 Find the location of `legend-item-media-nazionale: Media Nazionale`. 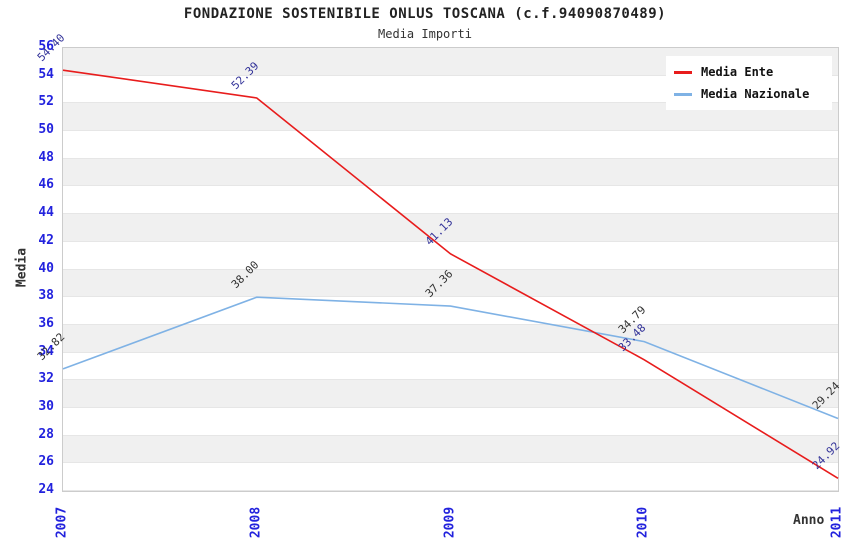

legend-item-media-nazionale: Media Nazionale is located at coordinates (749, 94).